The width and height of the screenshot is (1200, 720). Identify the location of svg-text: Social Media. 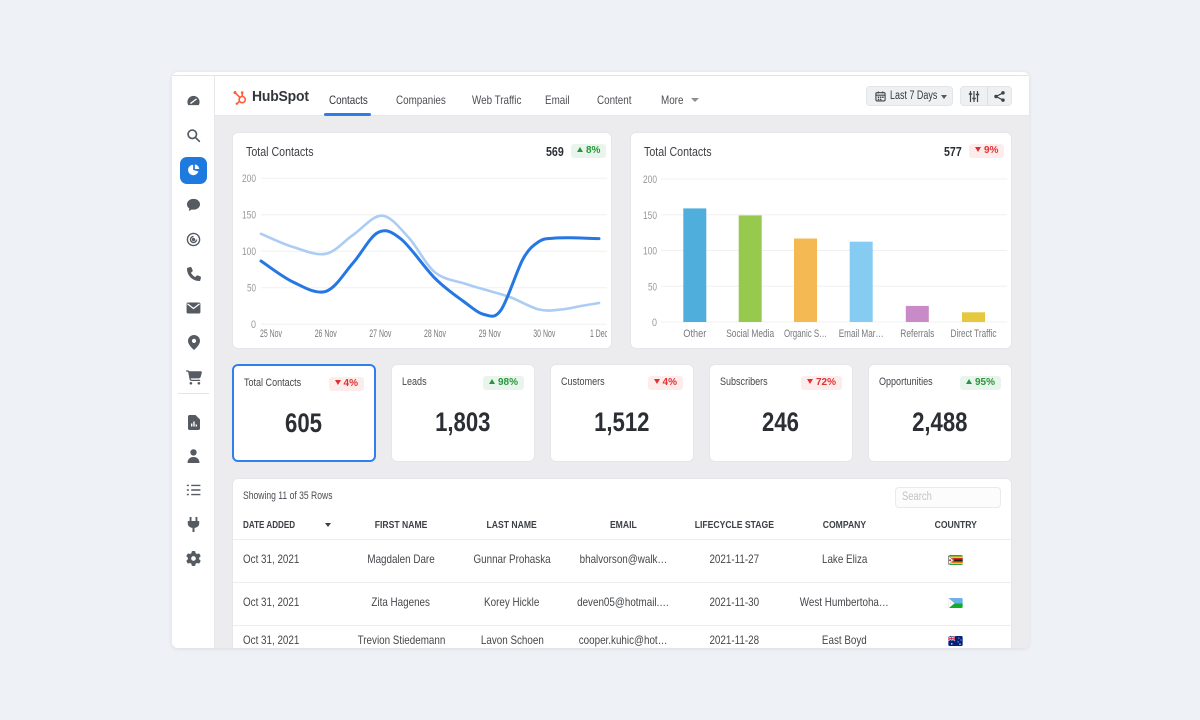
(750, 334).